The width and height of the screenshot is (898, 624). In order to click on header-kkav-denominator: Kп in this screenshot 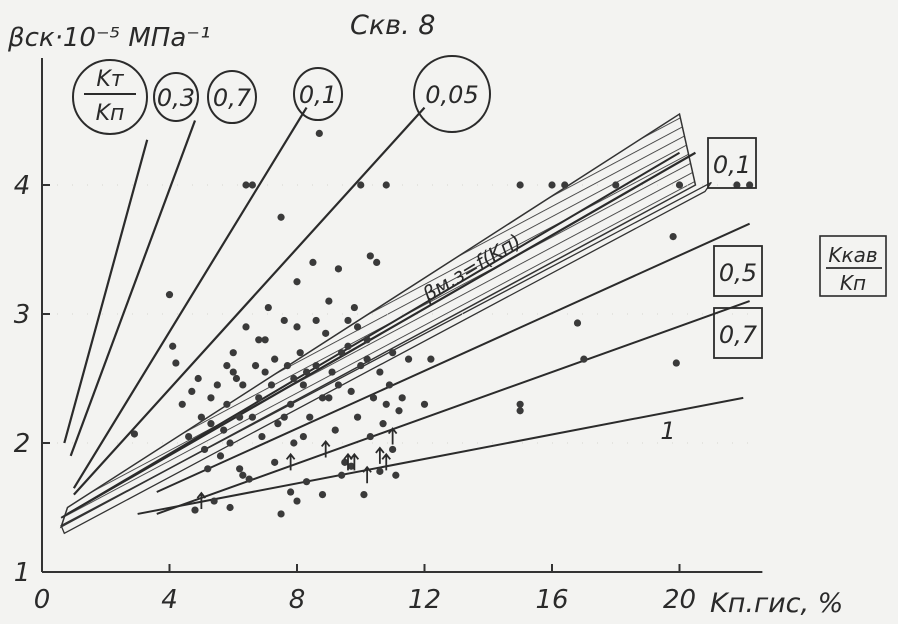, I will do `click(853, 283)`.